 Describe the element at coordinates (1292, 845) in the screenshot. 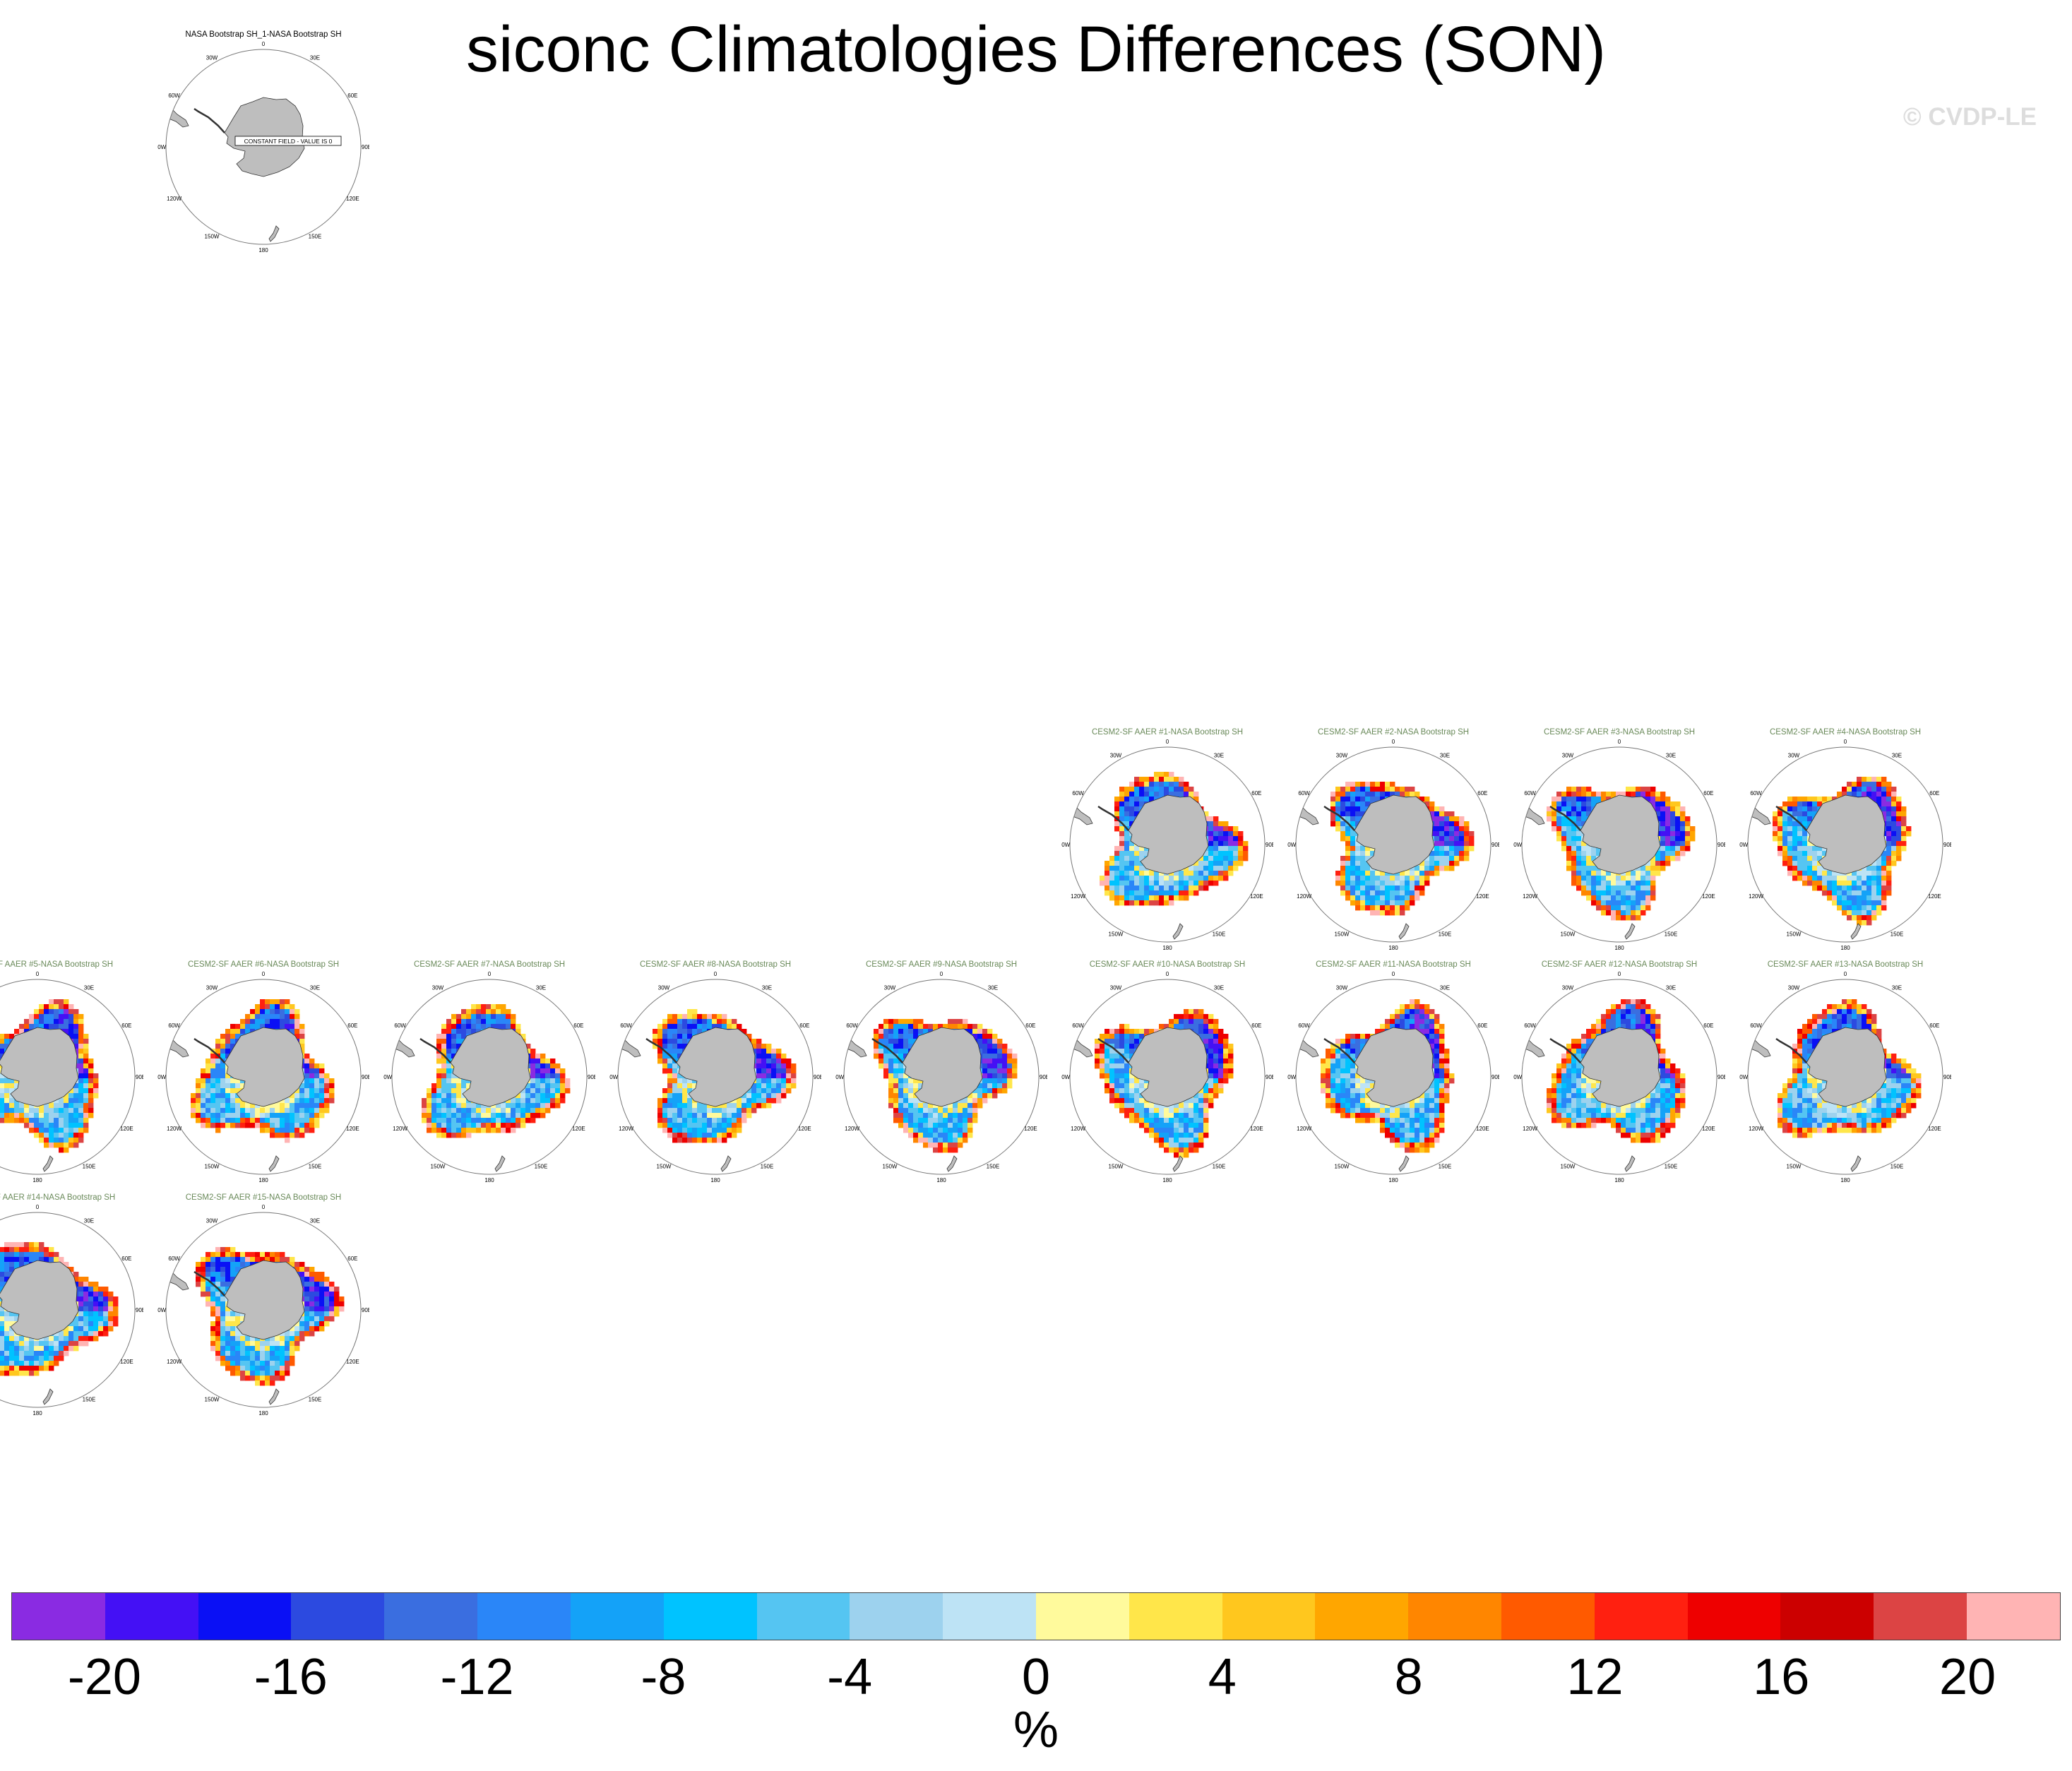

I see `longitude-label: 90W` at that location.